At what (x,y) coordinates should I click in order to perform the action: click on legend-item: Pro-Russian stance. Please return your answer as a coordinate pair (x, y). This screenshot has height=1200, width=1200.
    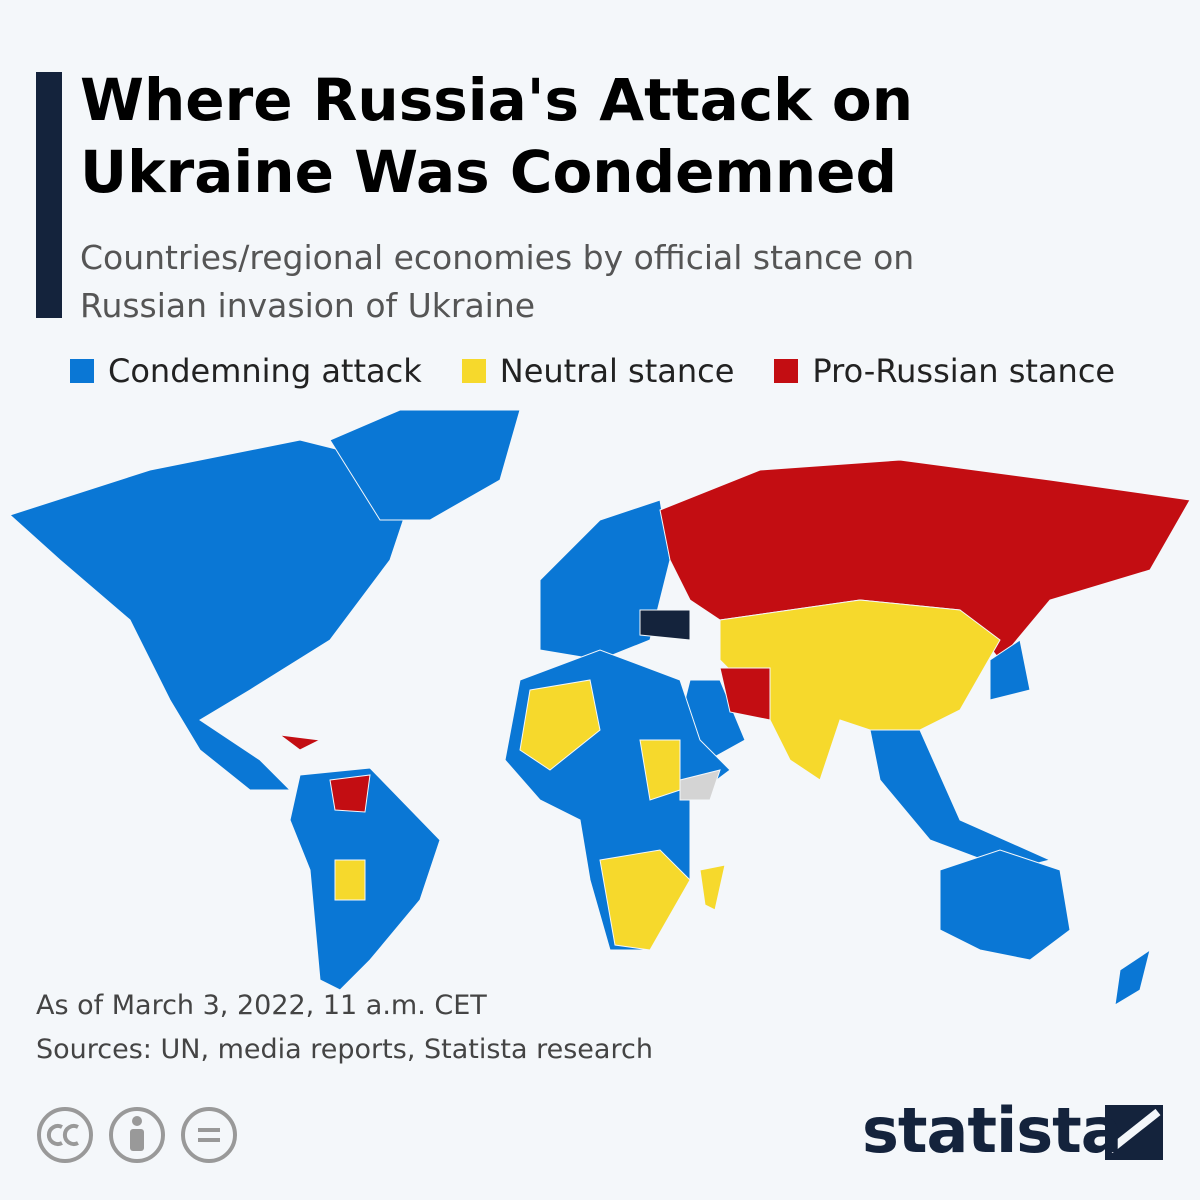
    Looking at the image, I should click on (944, 371).